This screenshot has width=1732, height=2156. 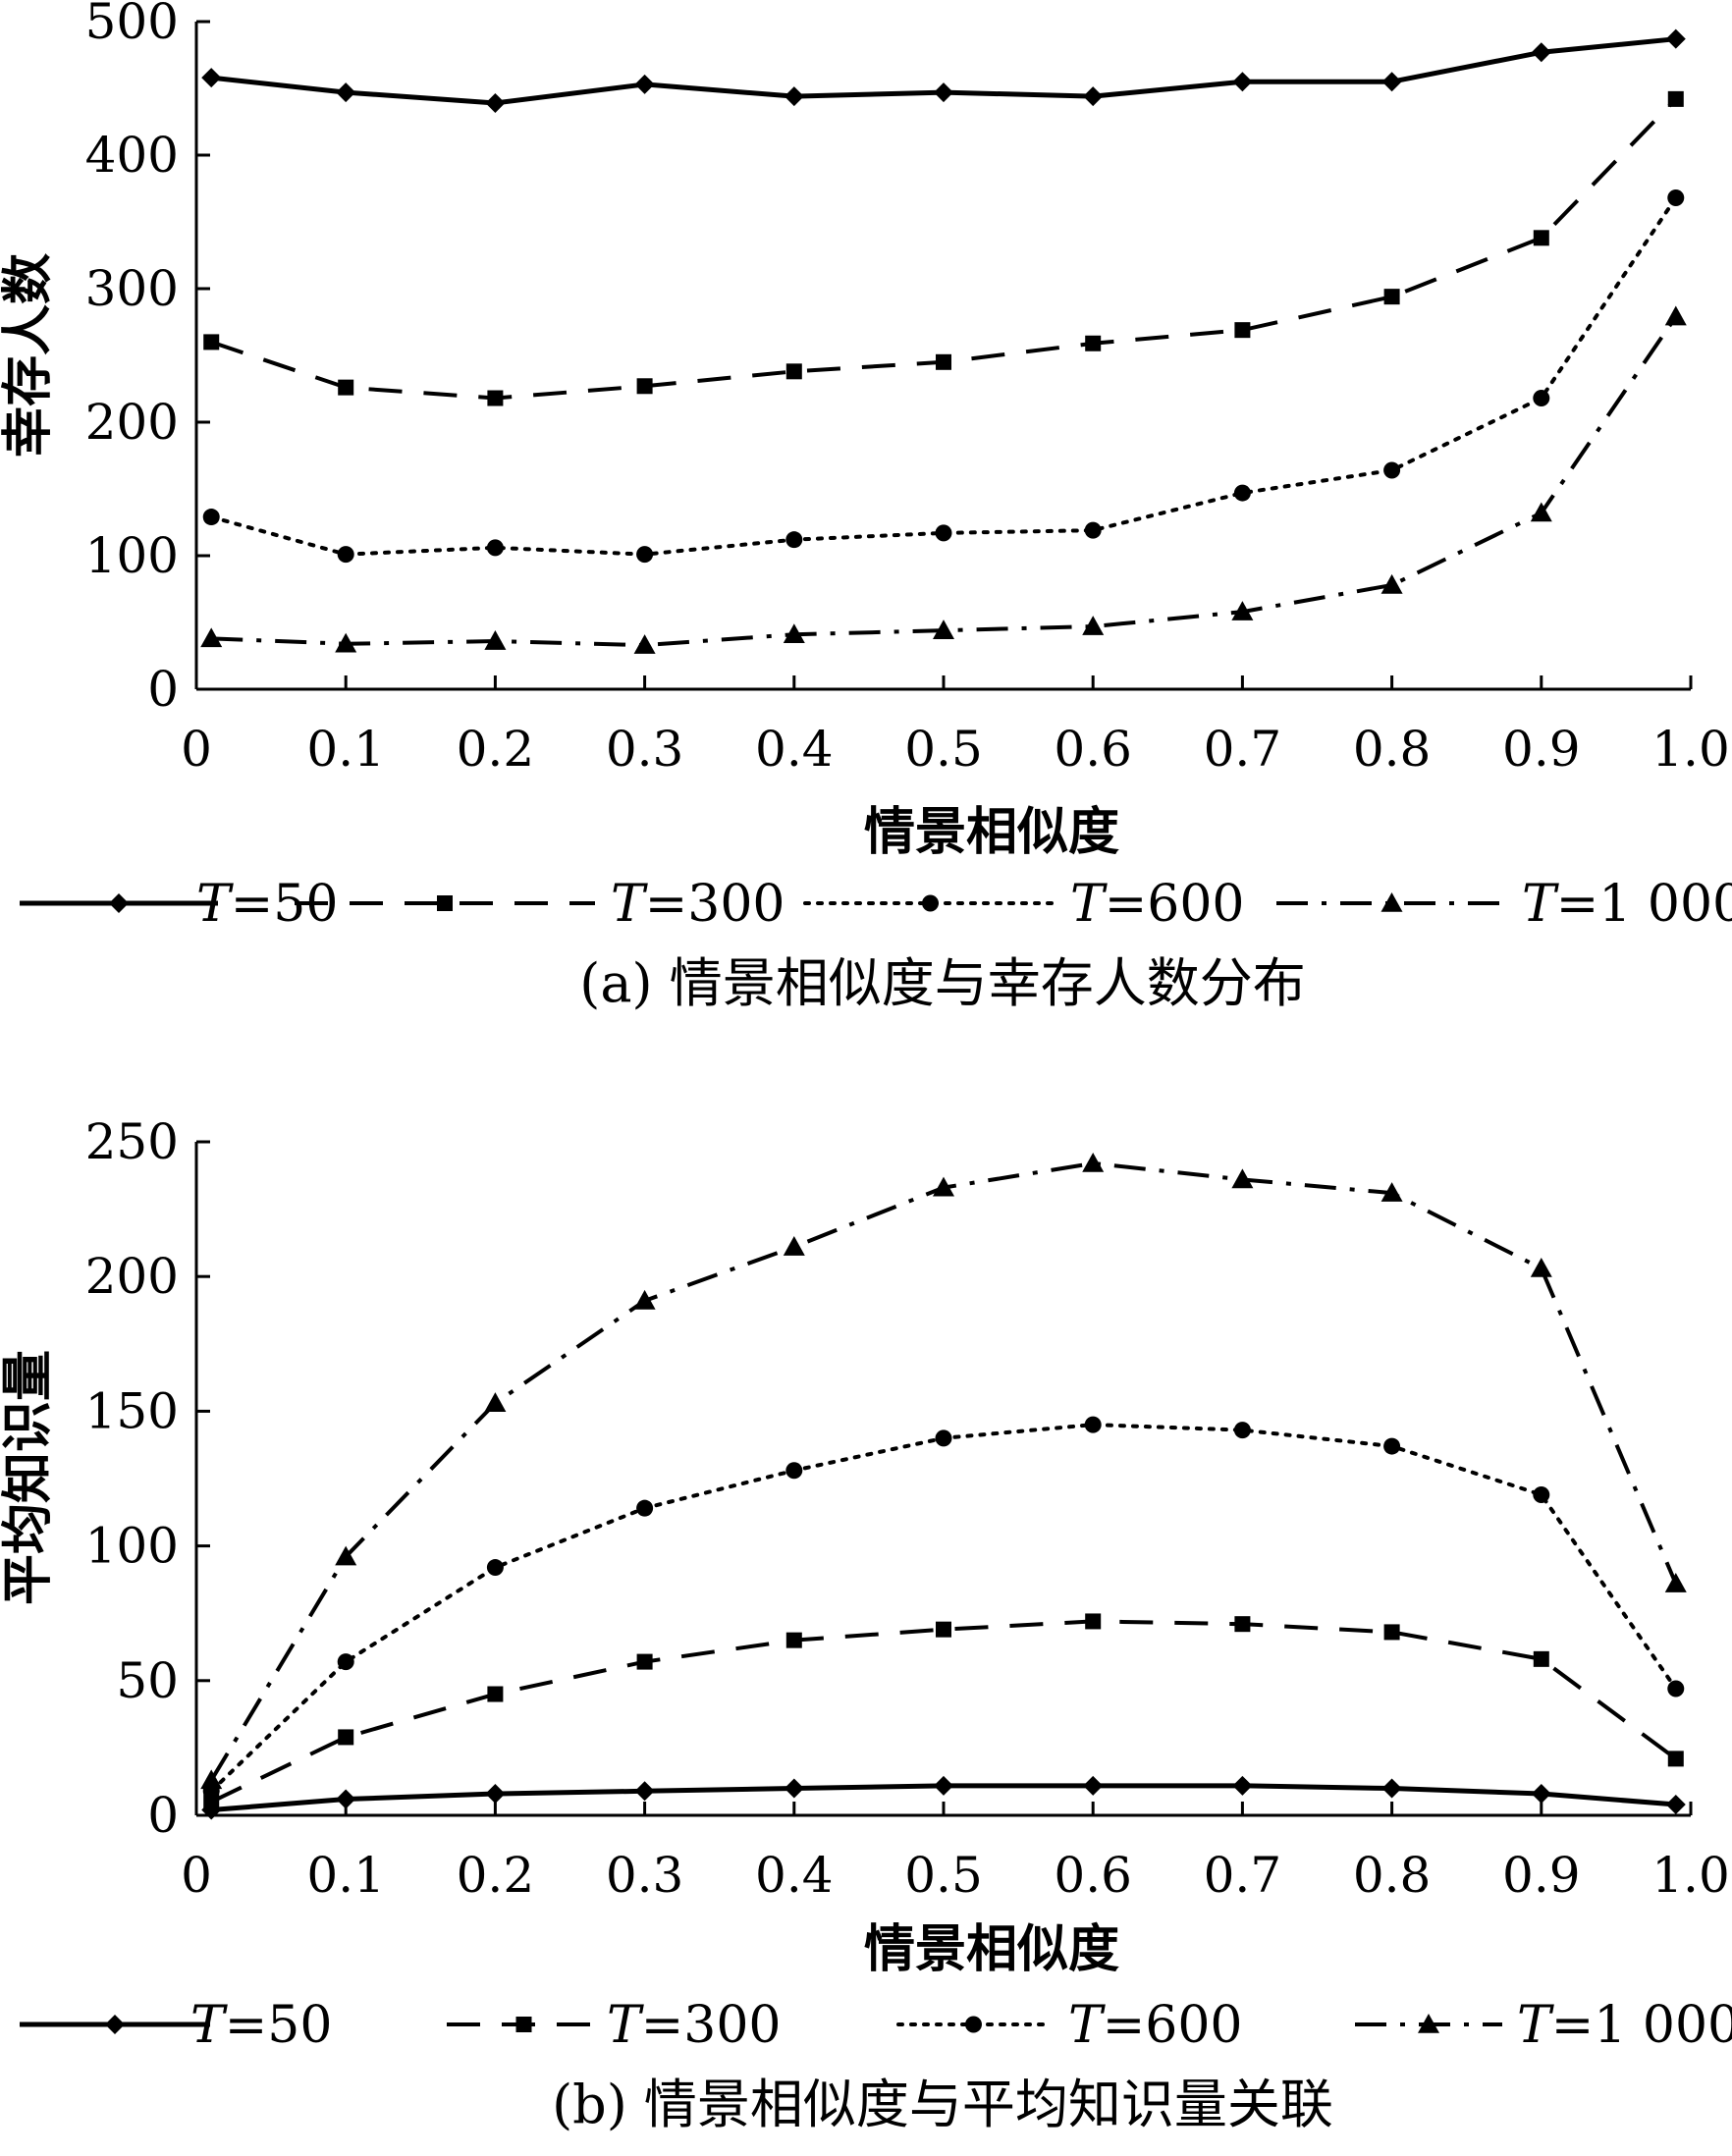 What do you see at coordinates (645, 750) in the screenshot?
I see `x-tick-label: 0.3` at bounding box center [645, 750].